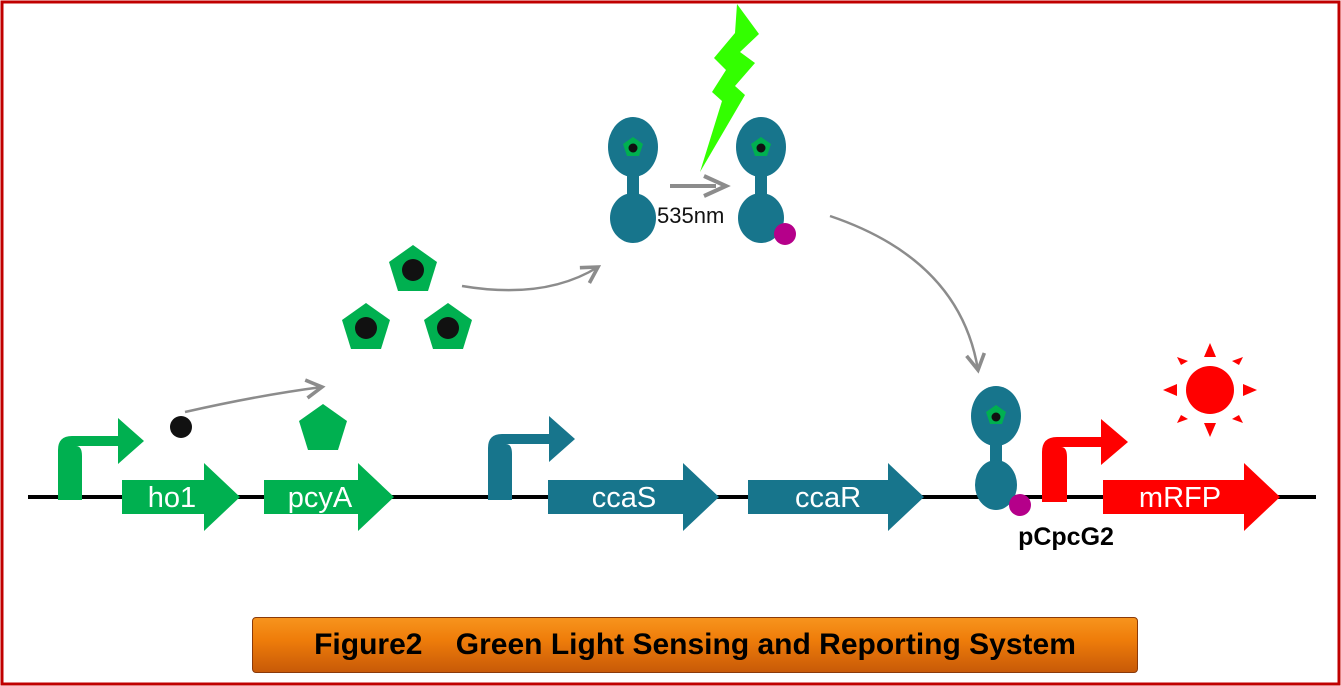  I want to click on caption-figure-number: Figure2, so click(368, 644).